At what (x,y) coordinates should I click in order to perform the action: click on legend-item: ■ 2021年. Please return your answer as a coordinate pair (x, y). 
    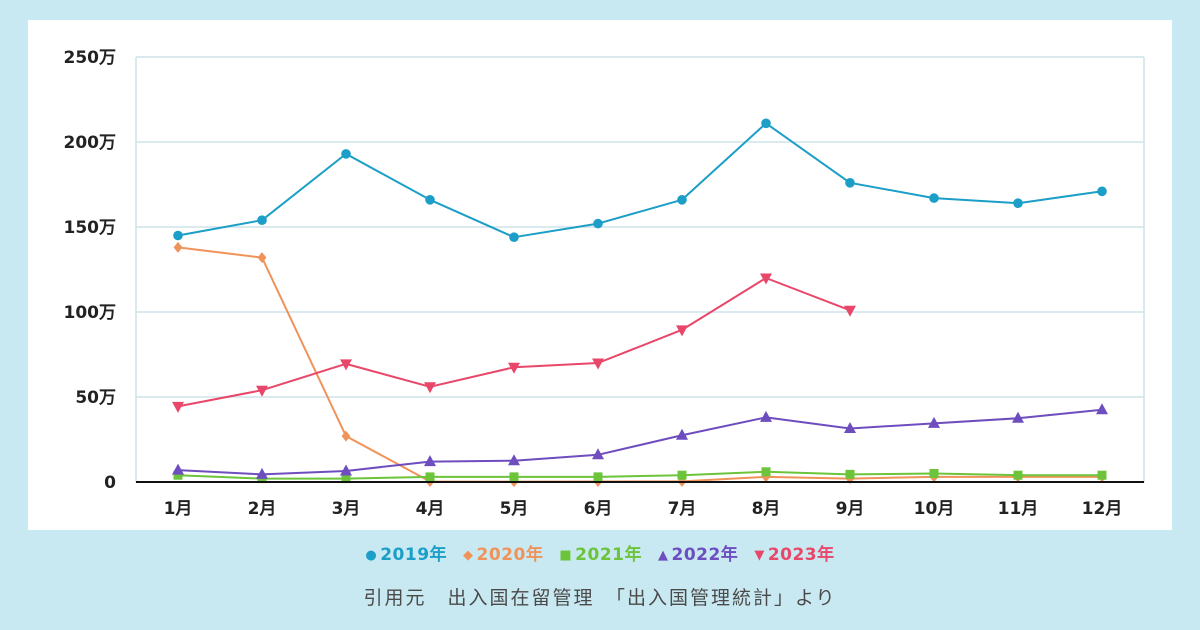
    Looking at the image, I should click on (600, 552).